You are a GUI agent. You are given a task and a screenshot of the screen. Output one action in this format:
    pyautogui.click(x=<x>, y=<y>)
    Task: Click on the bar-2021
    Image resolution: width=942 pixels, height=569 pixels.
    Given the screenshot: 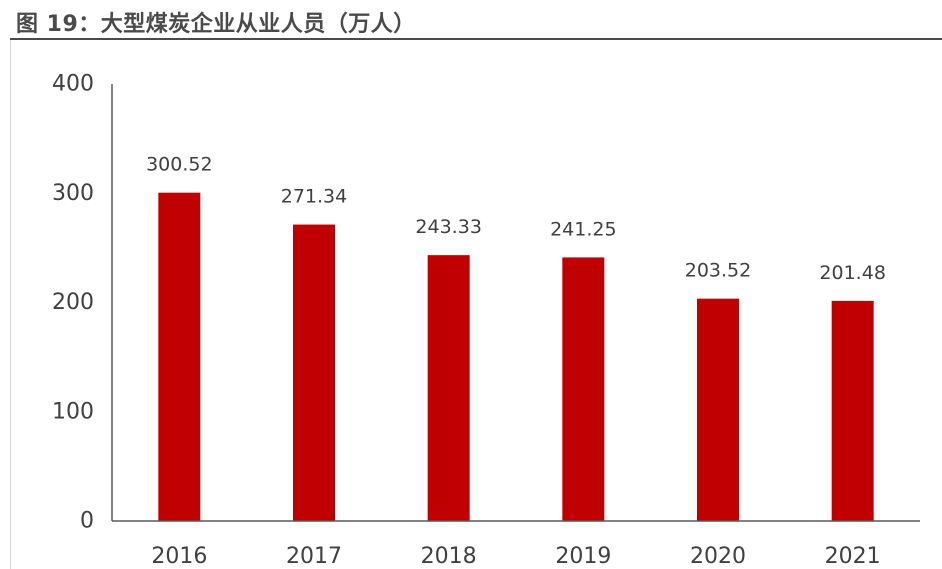 What is the action you would take?
    pyautogui.click(x=852, y=410)
    